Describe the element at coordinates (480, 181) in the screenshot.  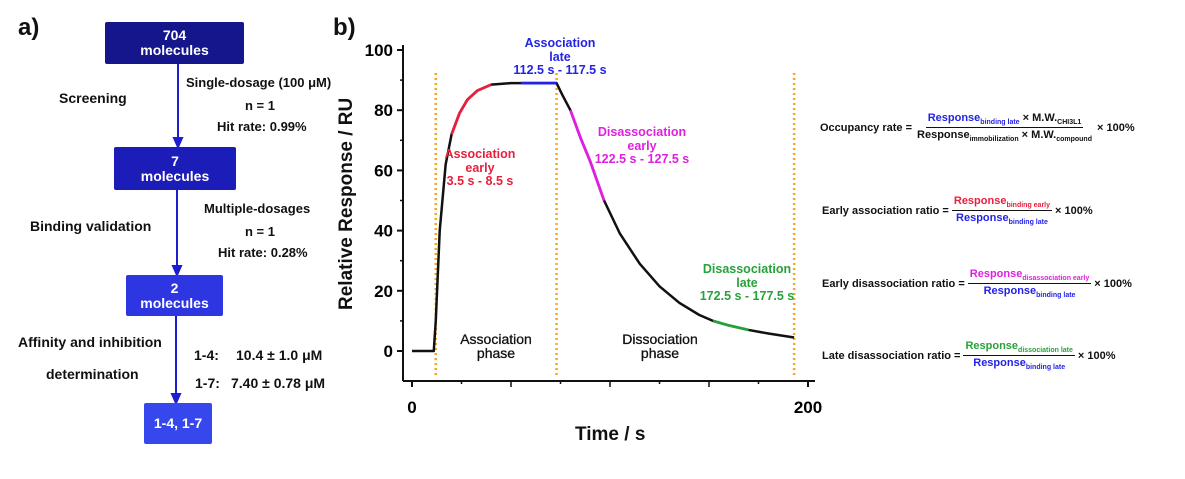
I see `annotation-range: 3.5 s - 8.5 s` at that location.